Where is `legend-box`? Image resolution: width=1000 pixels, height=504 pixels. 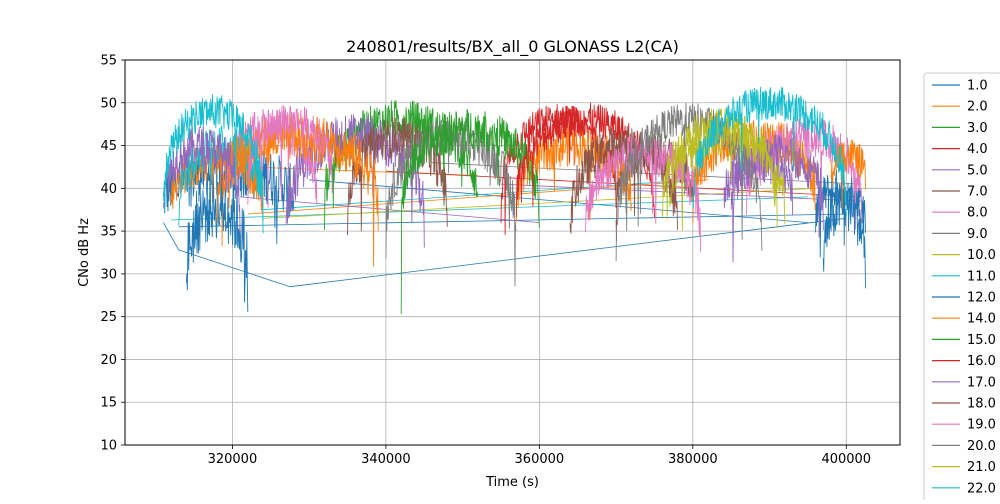 legend-box is located at coordinates (961, 288).